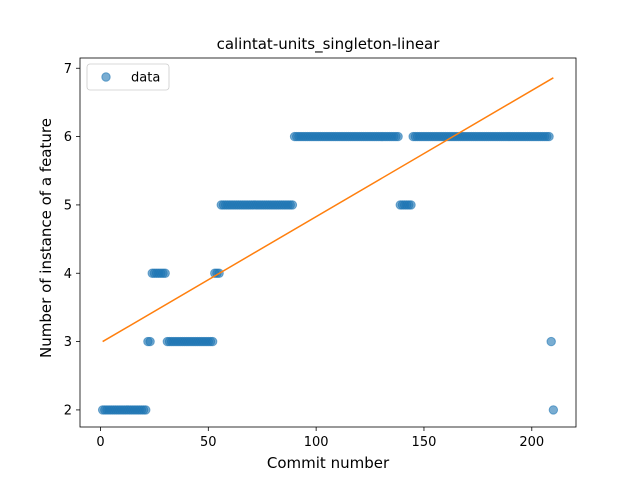 The height and width of the screenshot is (480, 640). Describe the element at coordinates (68, 69) in the screenshot. I see `y-tick-label: 7` at that location.